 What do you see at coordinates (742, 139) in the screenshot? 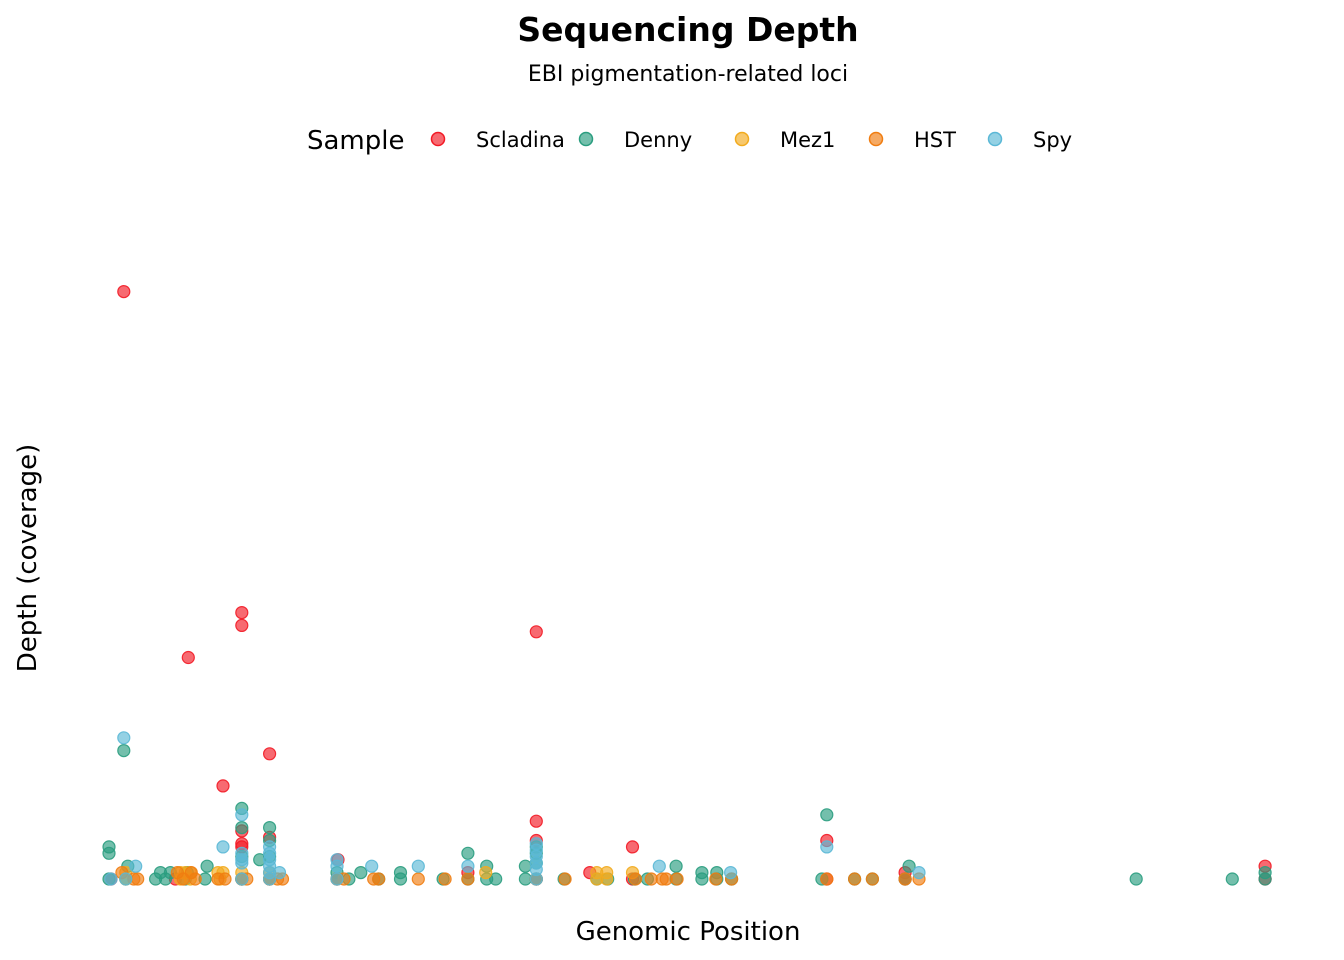
I see `legend-key-mez1` at bounding box center [742, 139].